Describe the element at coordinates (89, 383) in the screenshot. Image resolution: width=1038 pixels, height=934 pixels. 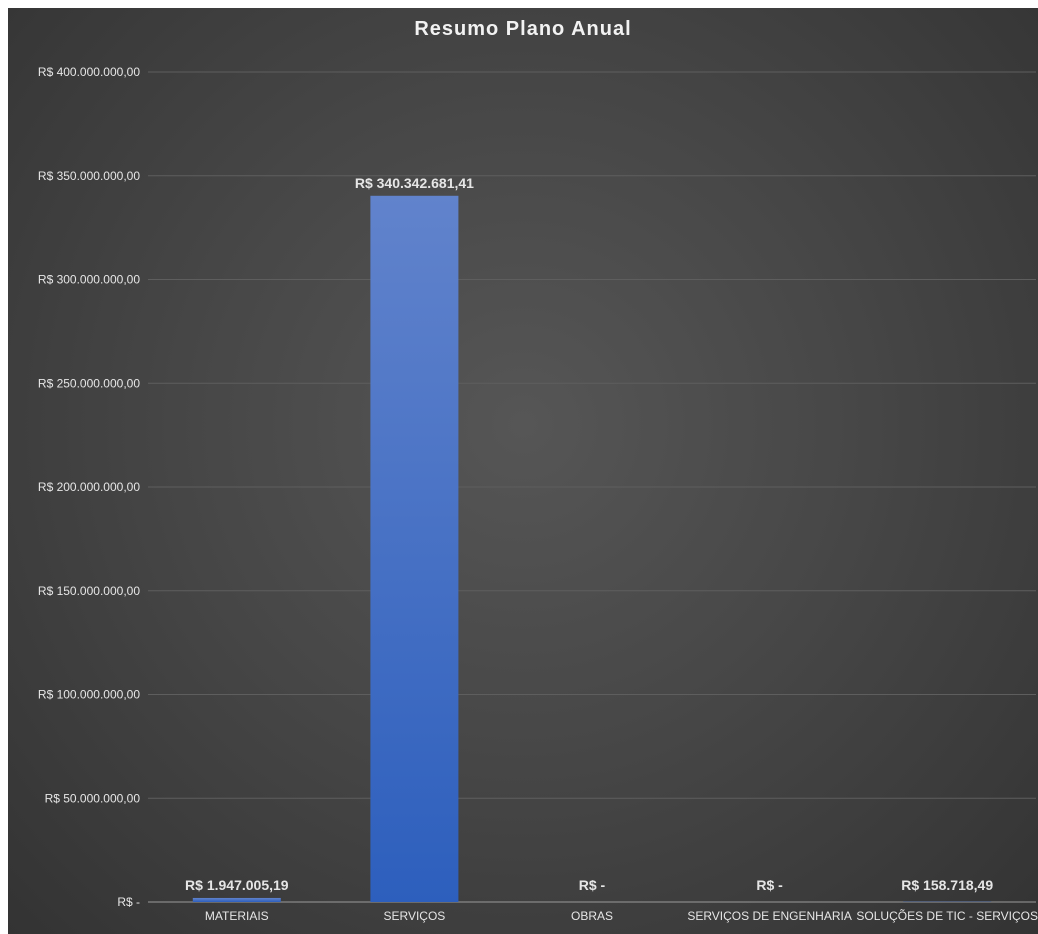
I see `y-tick-label: R$ 250.000.000,00` at that location.